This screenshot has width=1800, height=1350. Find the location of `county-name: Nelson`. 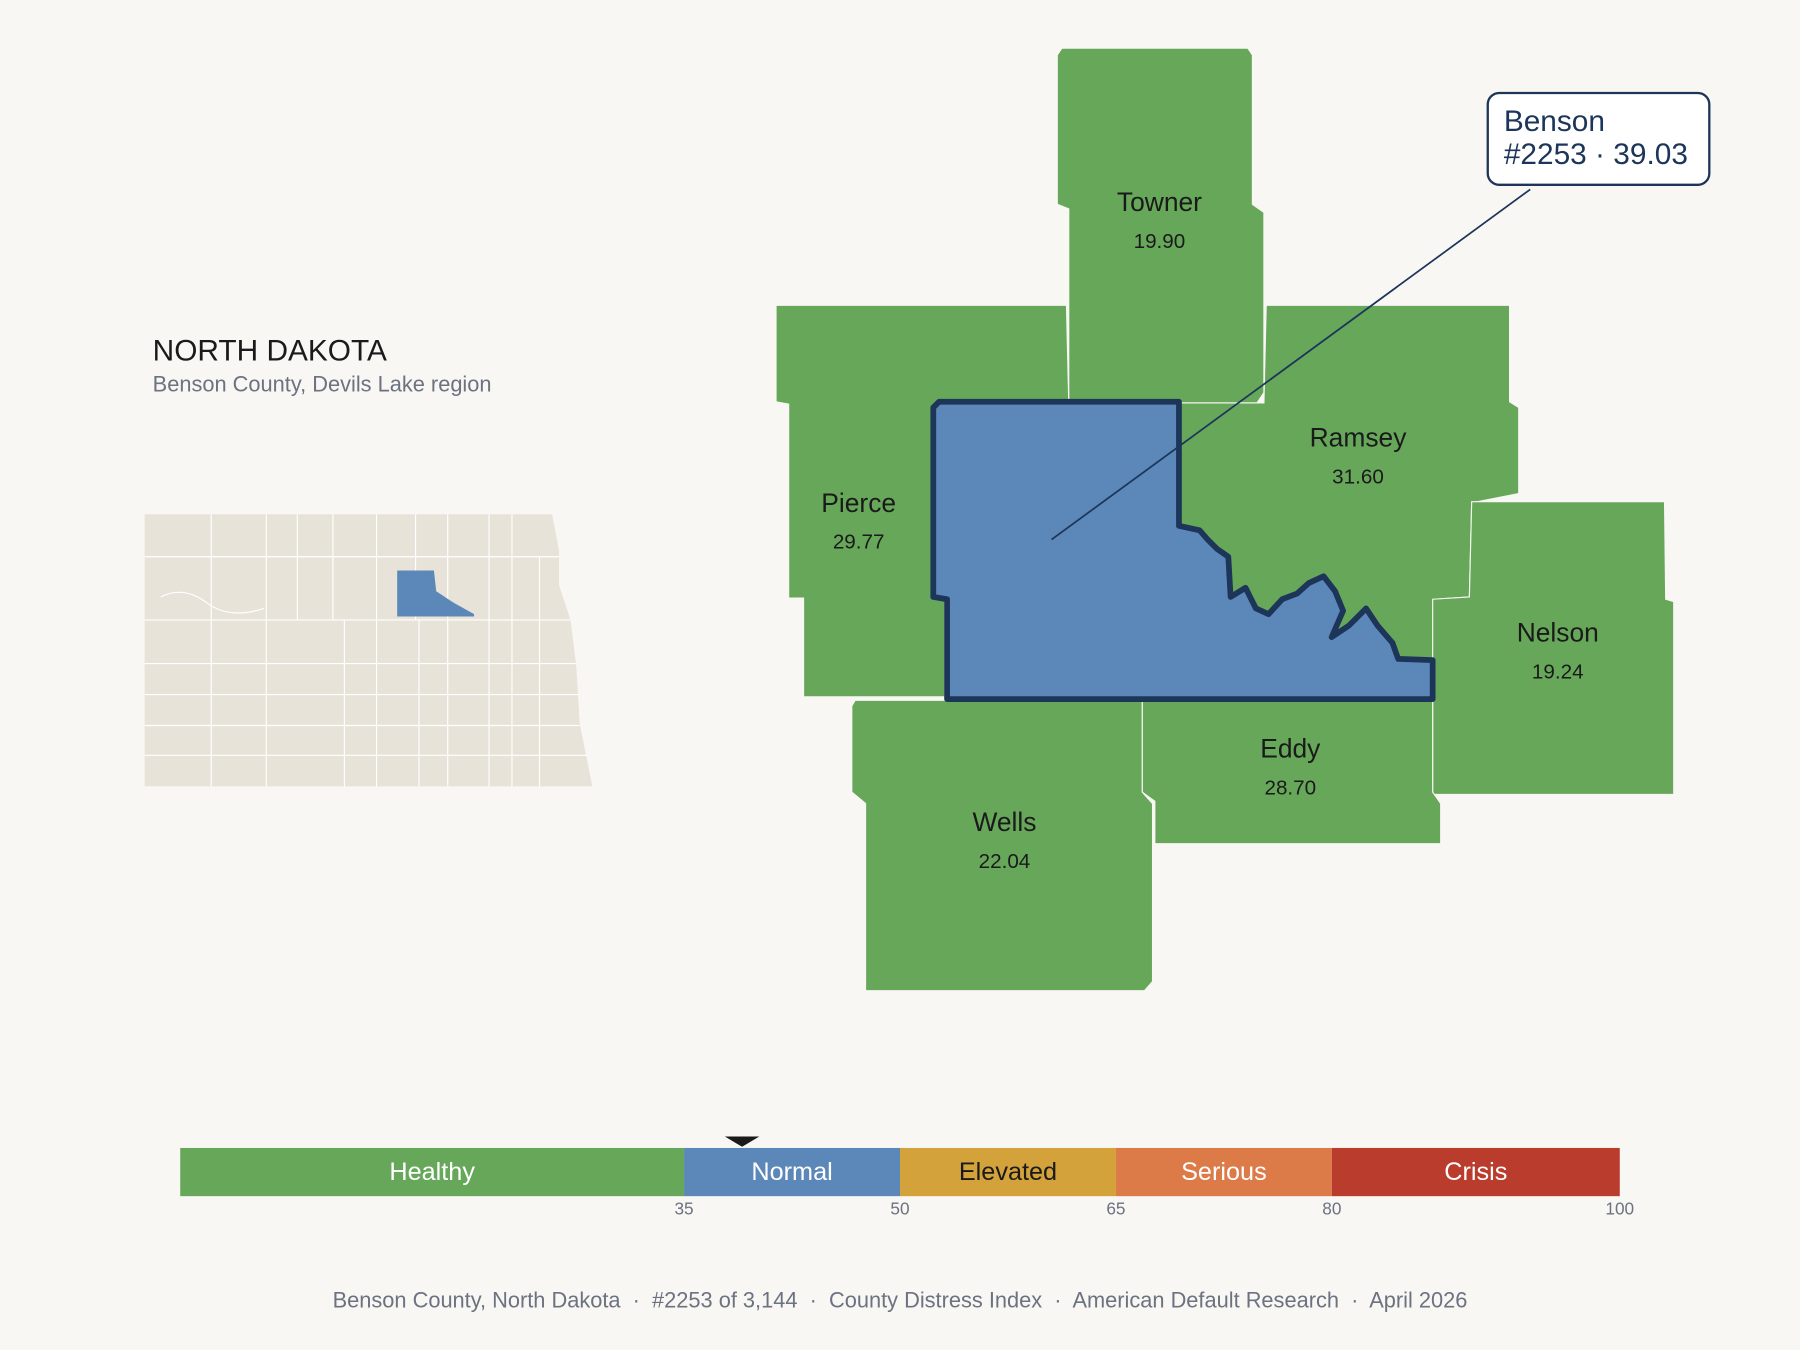

county-name: Nelson is located at coordinates (1558, 633).